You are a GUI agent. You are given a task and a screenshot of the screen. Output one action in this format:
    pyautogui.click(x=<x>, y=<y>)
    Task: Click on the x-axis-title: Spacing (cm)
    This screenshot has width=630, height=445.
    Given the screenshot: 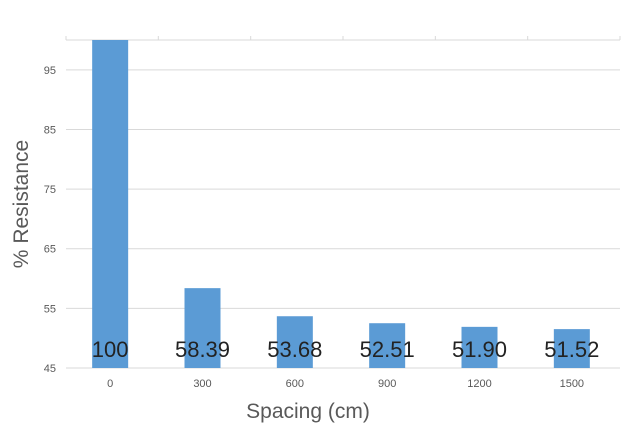 What is the action you would take?
    pyautogui.click(x=308, y=411)
    